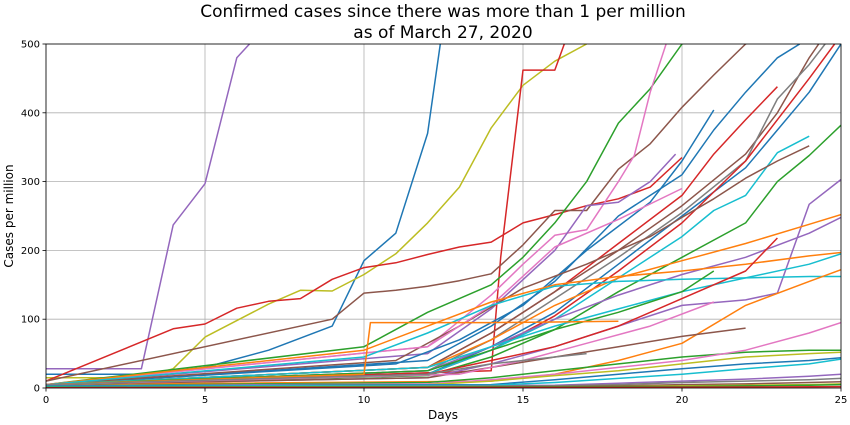 This screenshot has width=850, height=425. What do you see at coordinates (9, 215) in the screenshot?
I see `y-axis-label: Cases per million` at bounding box center [9, 215].